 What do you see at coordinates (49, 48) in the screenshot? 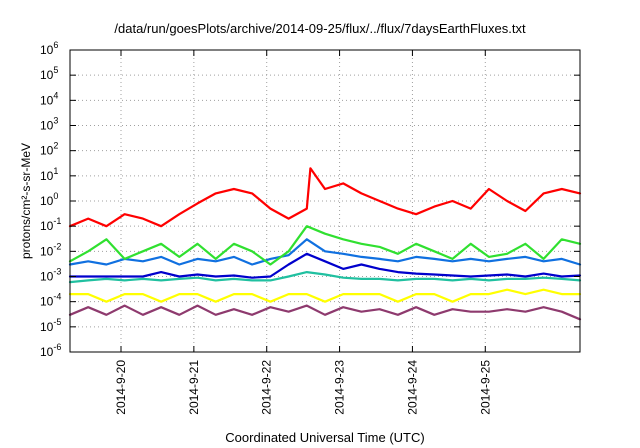
I see `y-tick-label: 10⁶` at bounding box center [49, 48].